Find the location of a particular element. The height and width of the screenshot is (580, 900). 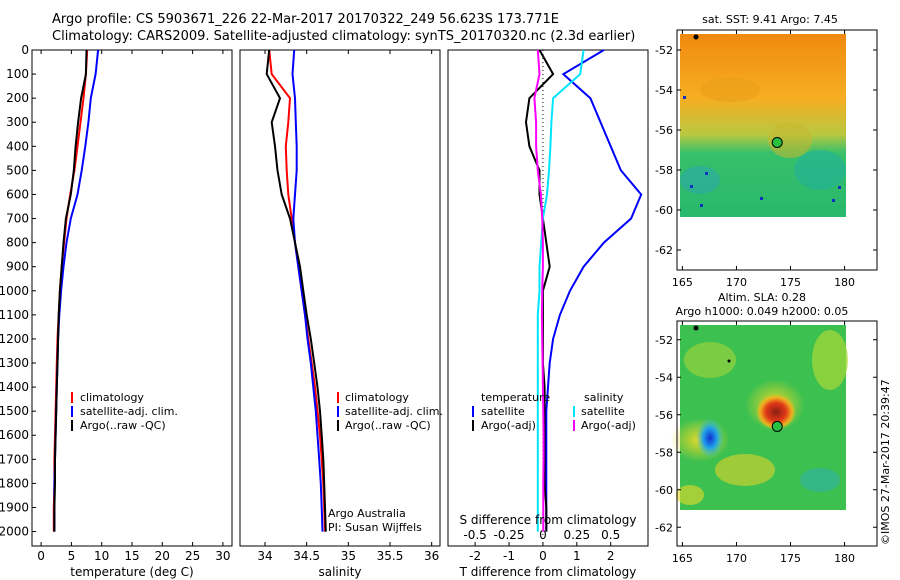

sst-map-frame is located at coordinates (777, 150).